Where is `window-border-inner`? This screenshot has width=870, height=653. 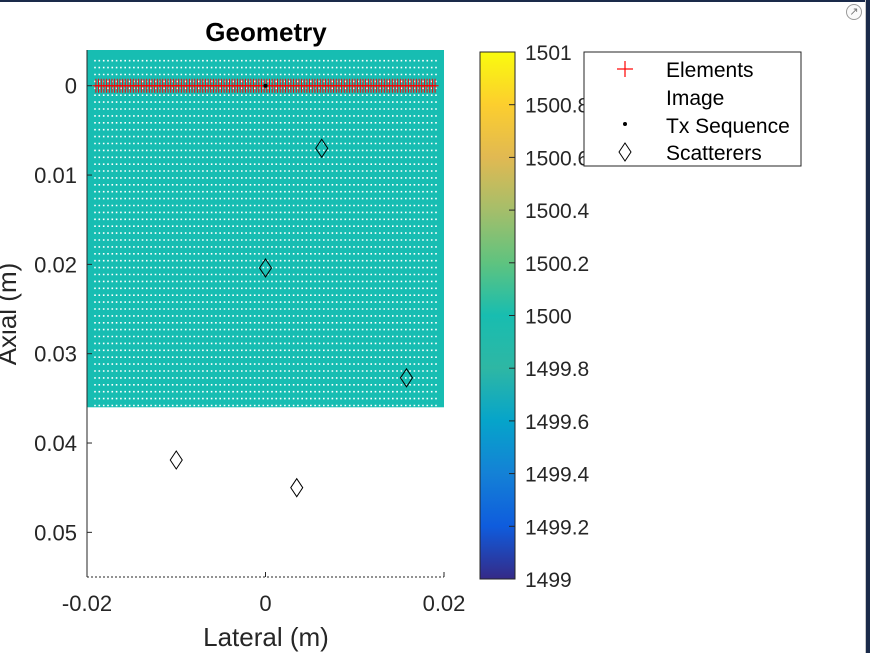 window-border-inner is located at coordinates (865, 326).